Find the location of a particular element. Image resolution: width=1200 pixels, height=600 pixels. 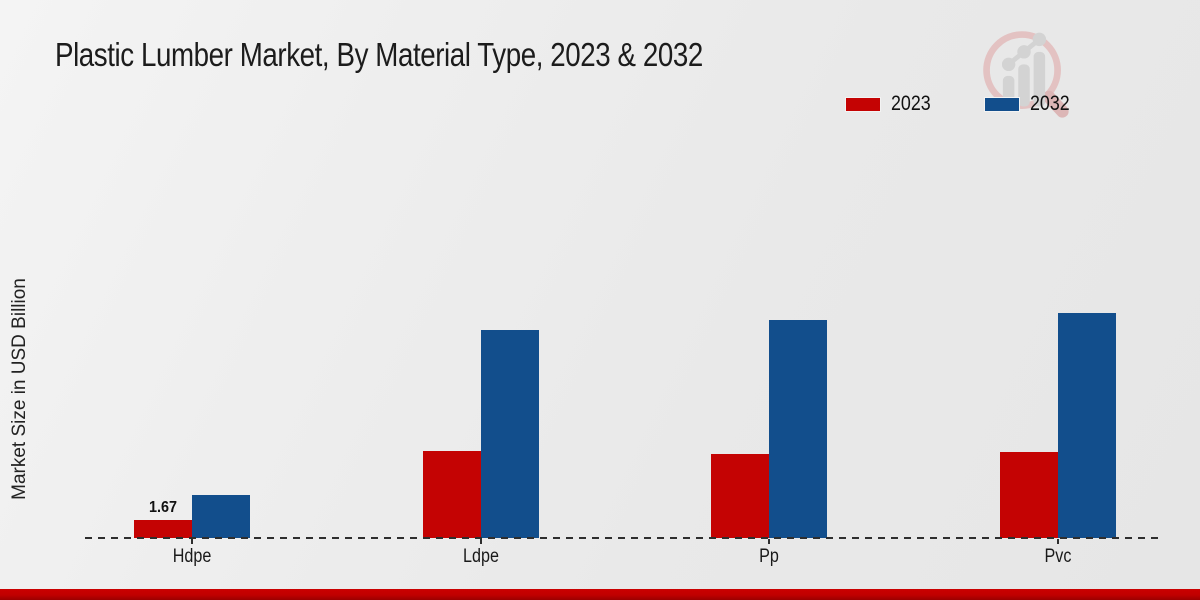

footer-accent-bar is located at coordinates (600, 594).